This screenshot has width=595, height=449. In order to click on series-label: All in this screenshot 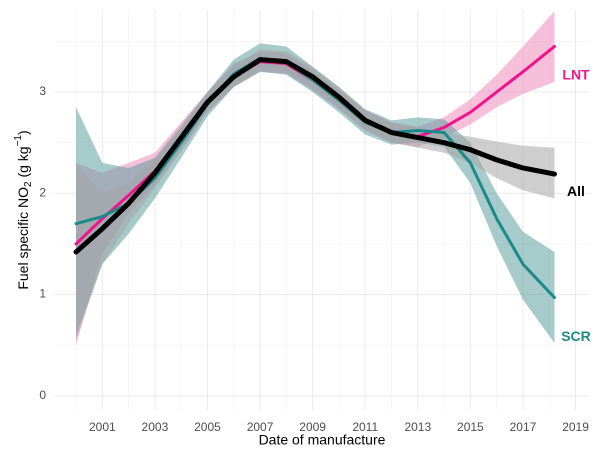, I will do `click(576, 191)`.